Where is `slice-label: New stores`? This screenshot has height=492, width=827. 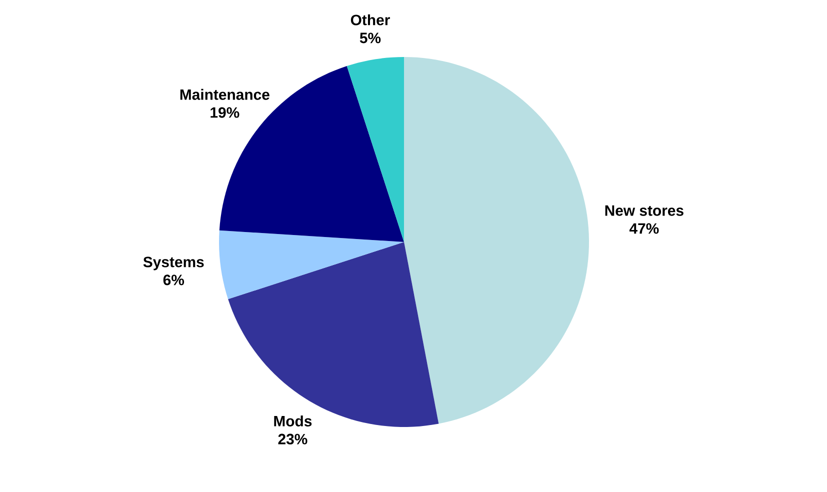
slice-label: New stores is located at coordinates (644, 210).